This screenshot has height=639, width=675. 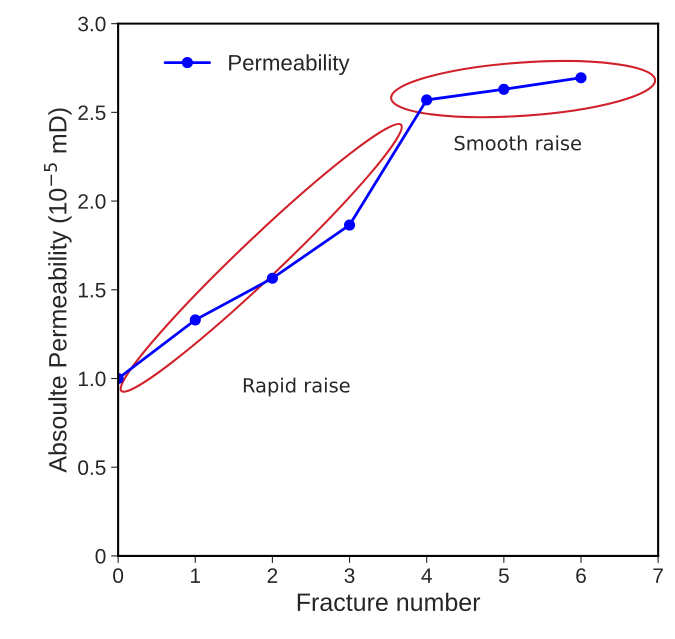 What do you see at coordinates (92, 379) in the screenshot?
I see `y-tick-label: 1.0` at bounding box center [92, 379].